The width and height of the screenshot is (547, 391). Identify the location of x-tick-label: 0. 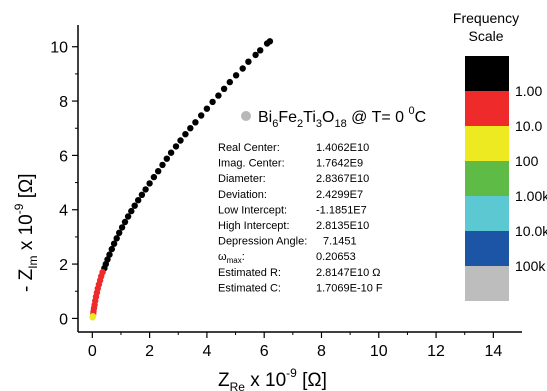
(92, 351).